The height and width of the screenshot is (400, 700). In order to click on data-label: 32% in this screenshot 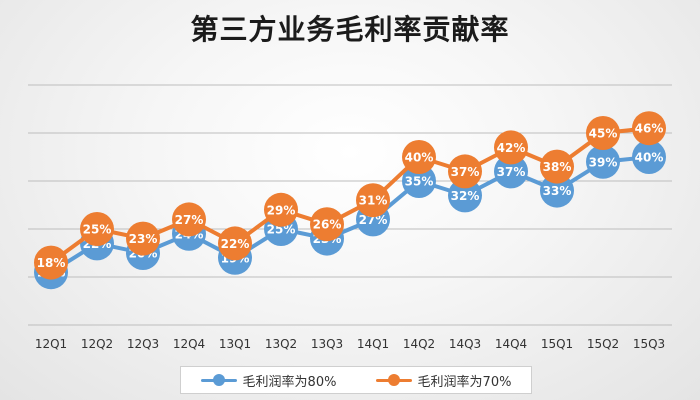, I will do `click(465, 196)`.